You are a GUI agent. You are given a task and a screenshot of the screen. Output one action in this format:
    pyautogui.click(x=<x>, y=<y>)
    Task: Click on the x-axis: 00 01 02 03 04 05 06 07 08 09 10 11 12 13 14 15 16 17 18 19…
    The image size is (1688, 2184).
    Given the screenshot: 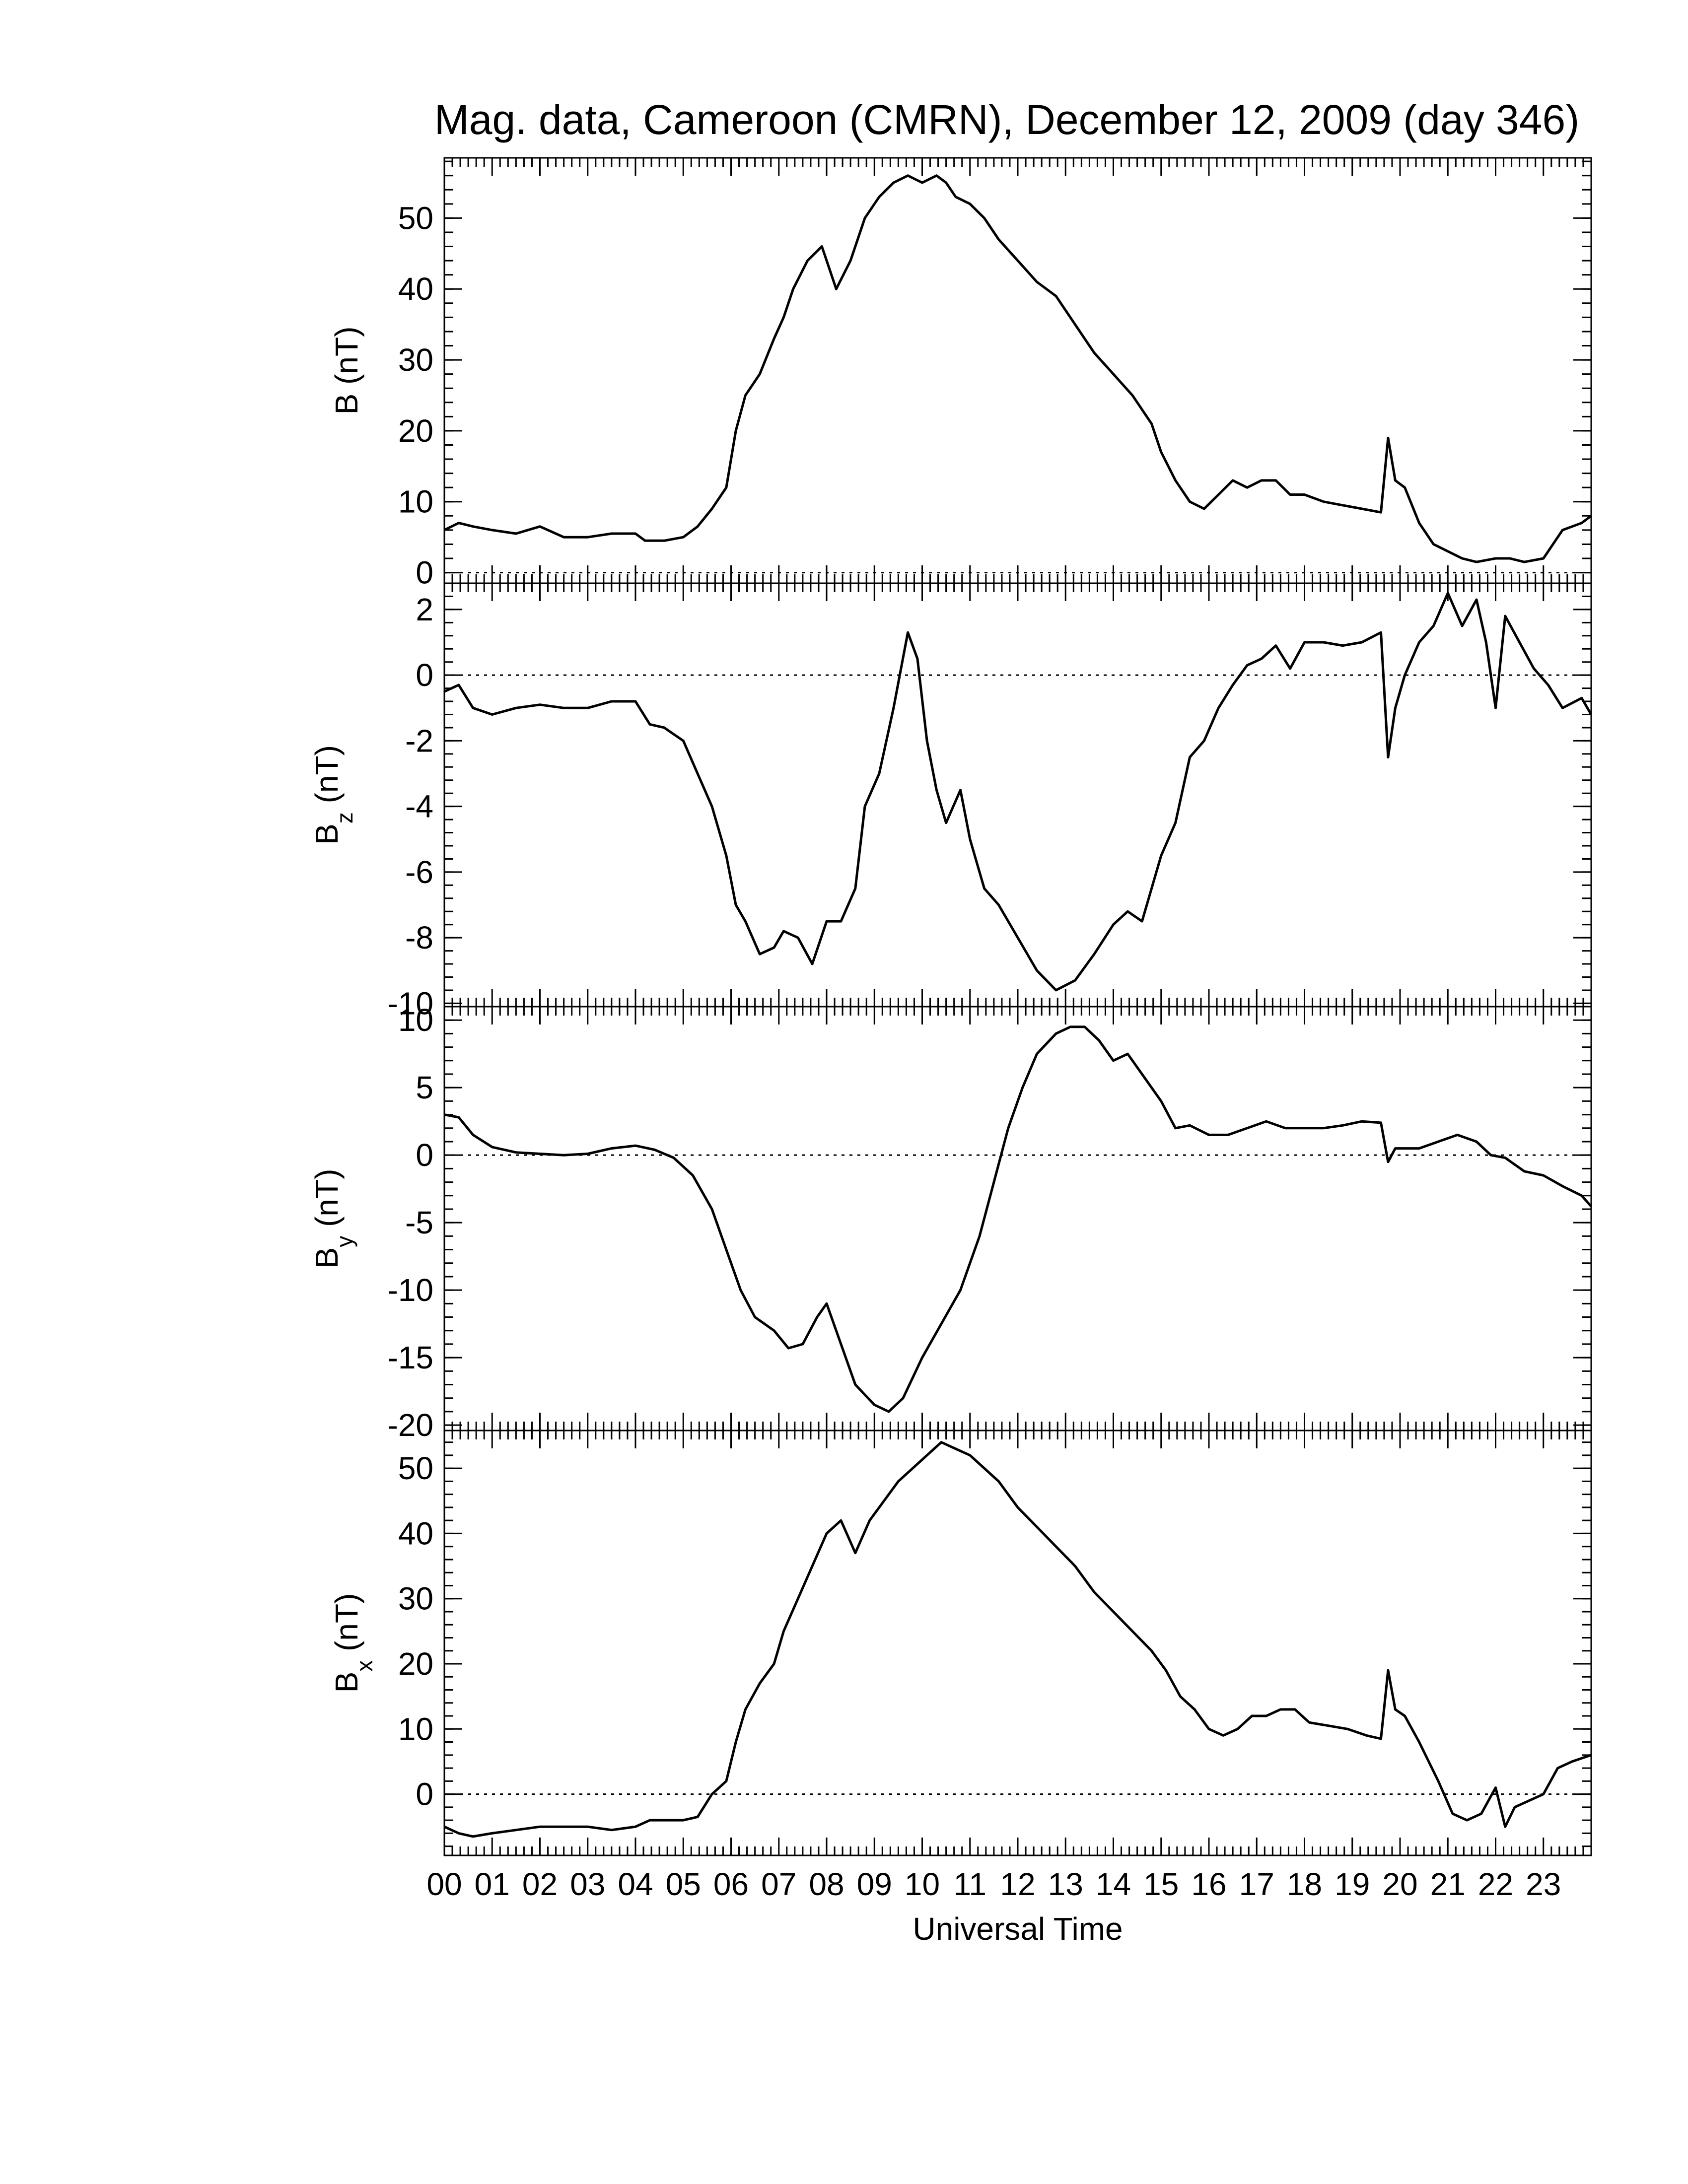 What is the action you would take?
    pyautogui.click(x=993, y=1884)
    